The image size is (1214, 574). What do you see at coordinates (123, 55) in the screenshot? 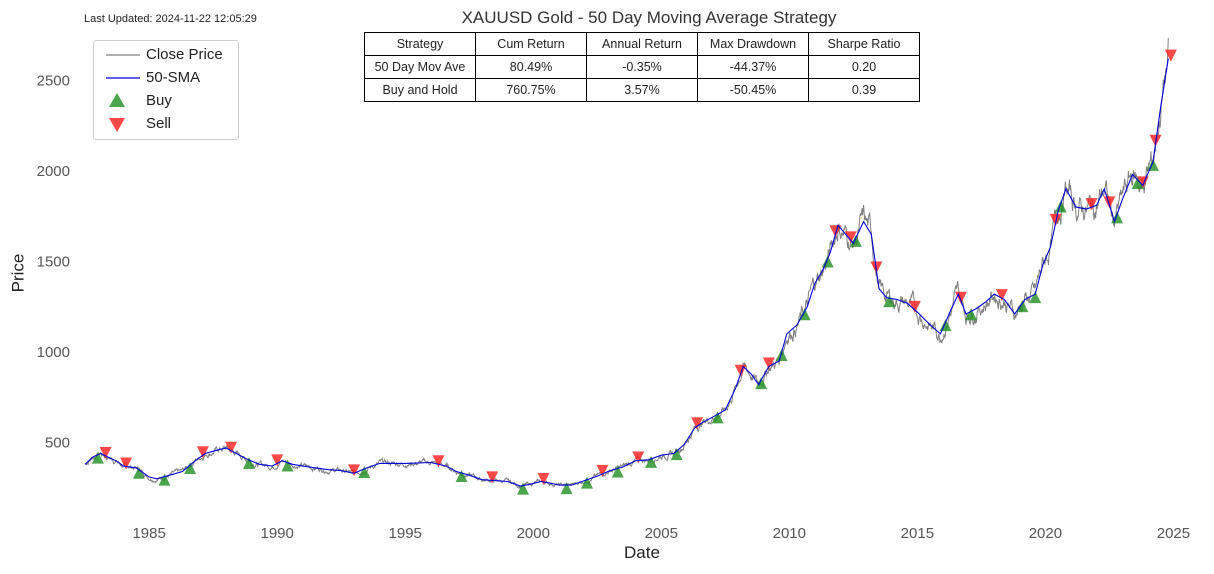
I see `close-line-swatch` at bounding box center [123, 55].